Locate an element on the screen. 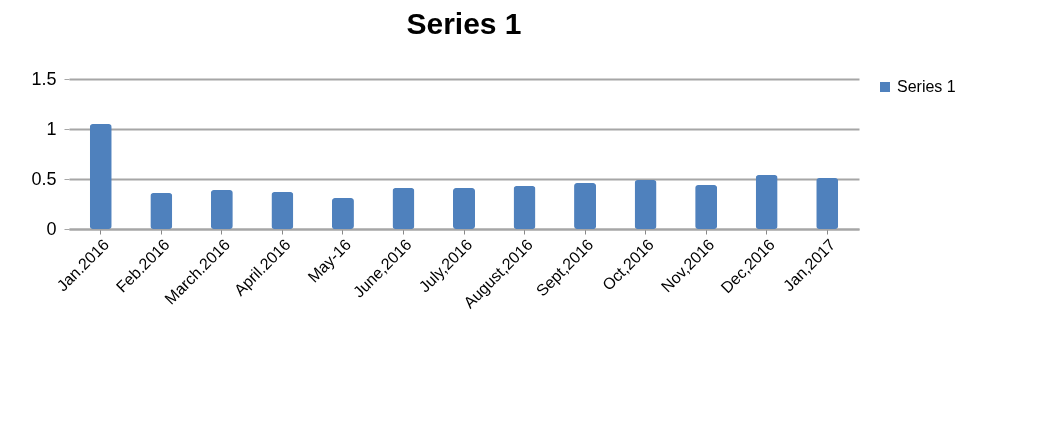 The height and width of the screenshot is (434, 1038). y-tick-label: 1 is located at coordinates (51, 128).